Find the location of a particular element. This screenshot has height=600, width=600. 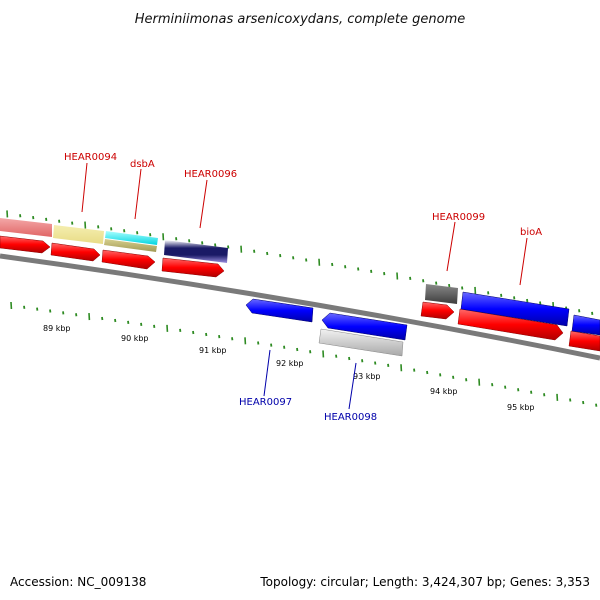

gene-arrow-bioa is located at coordinates (510, 324).